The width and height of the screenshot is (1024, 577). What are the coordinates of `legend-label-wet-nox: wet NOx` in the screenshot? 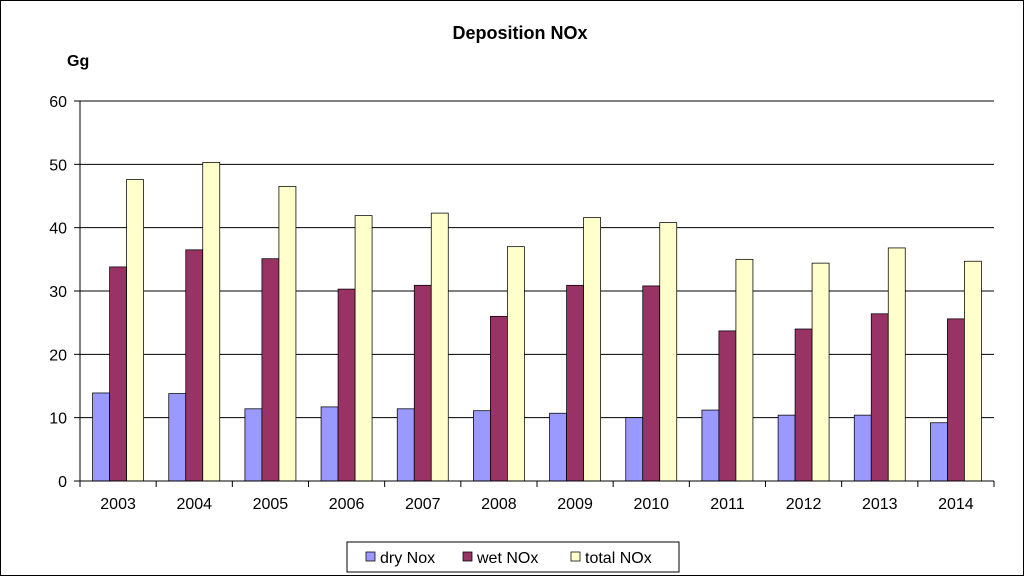 It's located at (507, 558).